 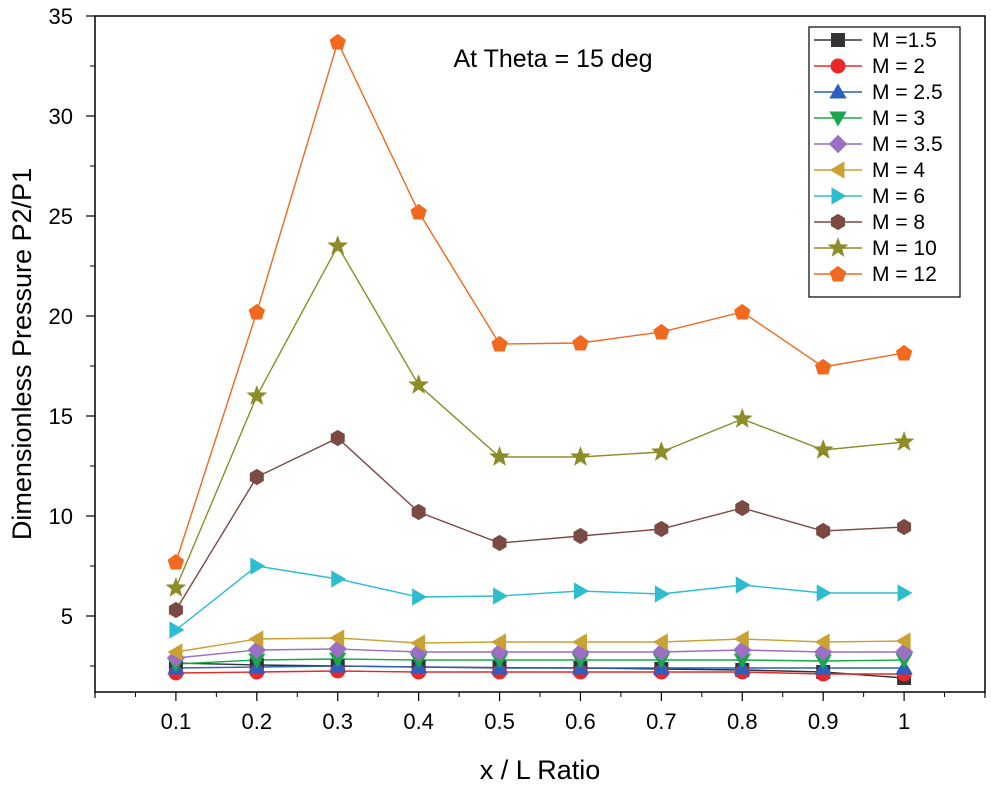 I want to click on legend-label: M = 2, so click(x=898, y=66).